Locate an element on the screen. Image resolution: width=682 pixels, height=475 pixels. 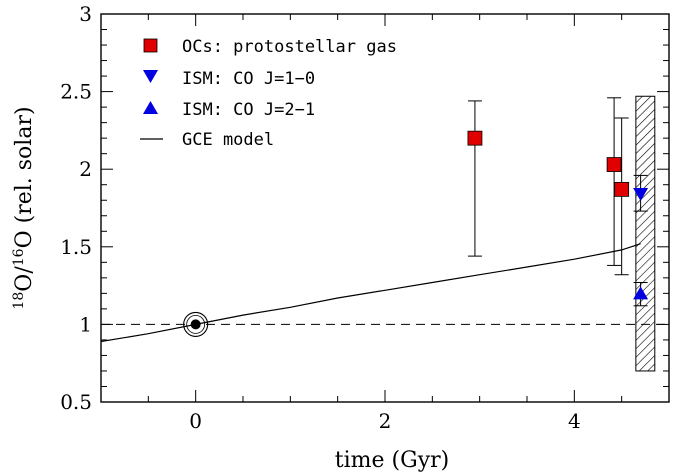
error-bars is located at coordinates (557, 202).